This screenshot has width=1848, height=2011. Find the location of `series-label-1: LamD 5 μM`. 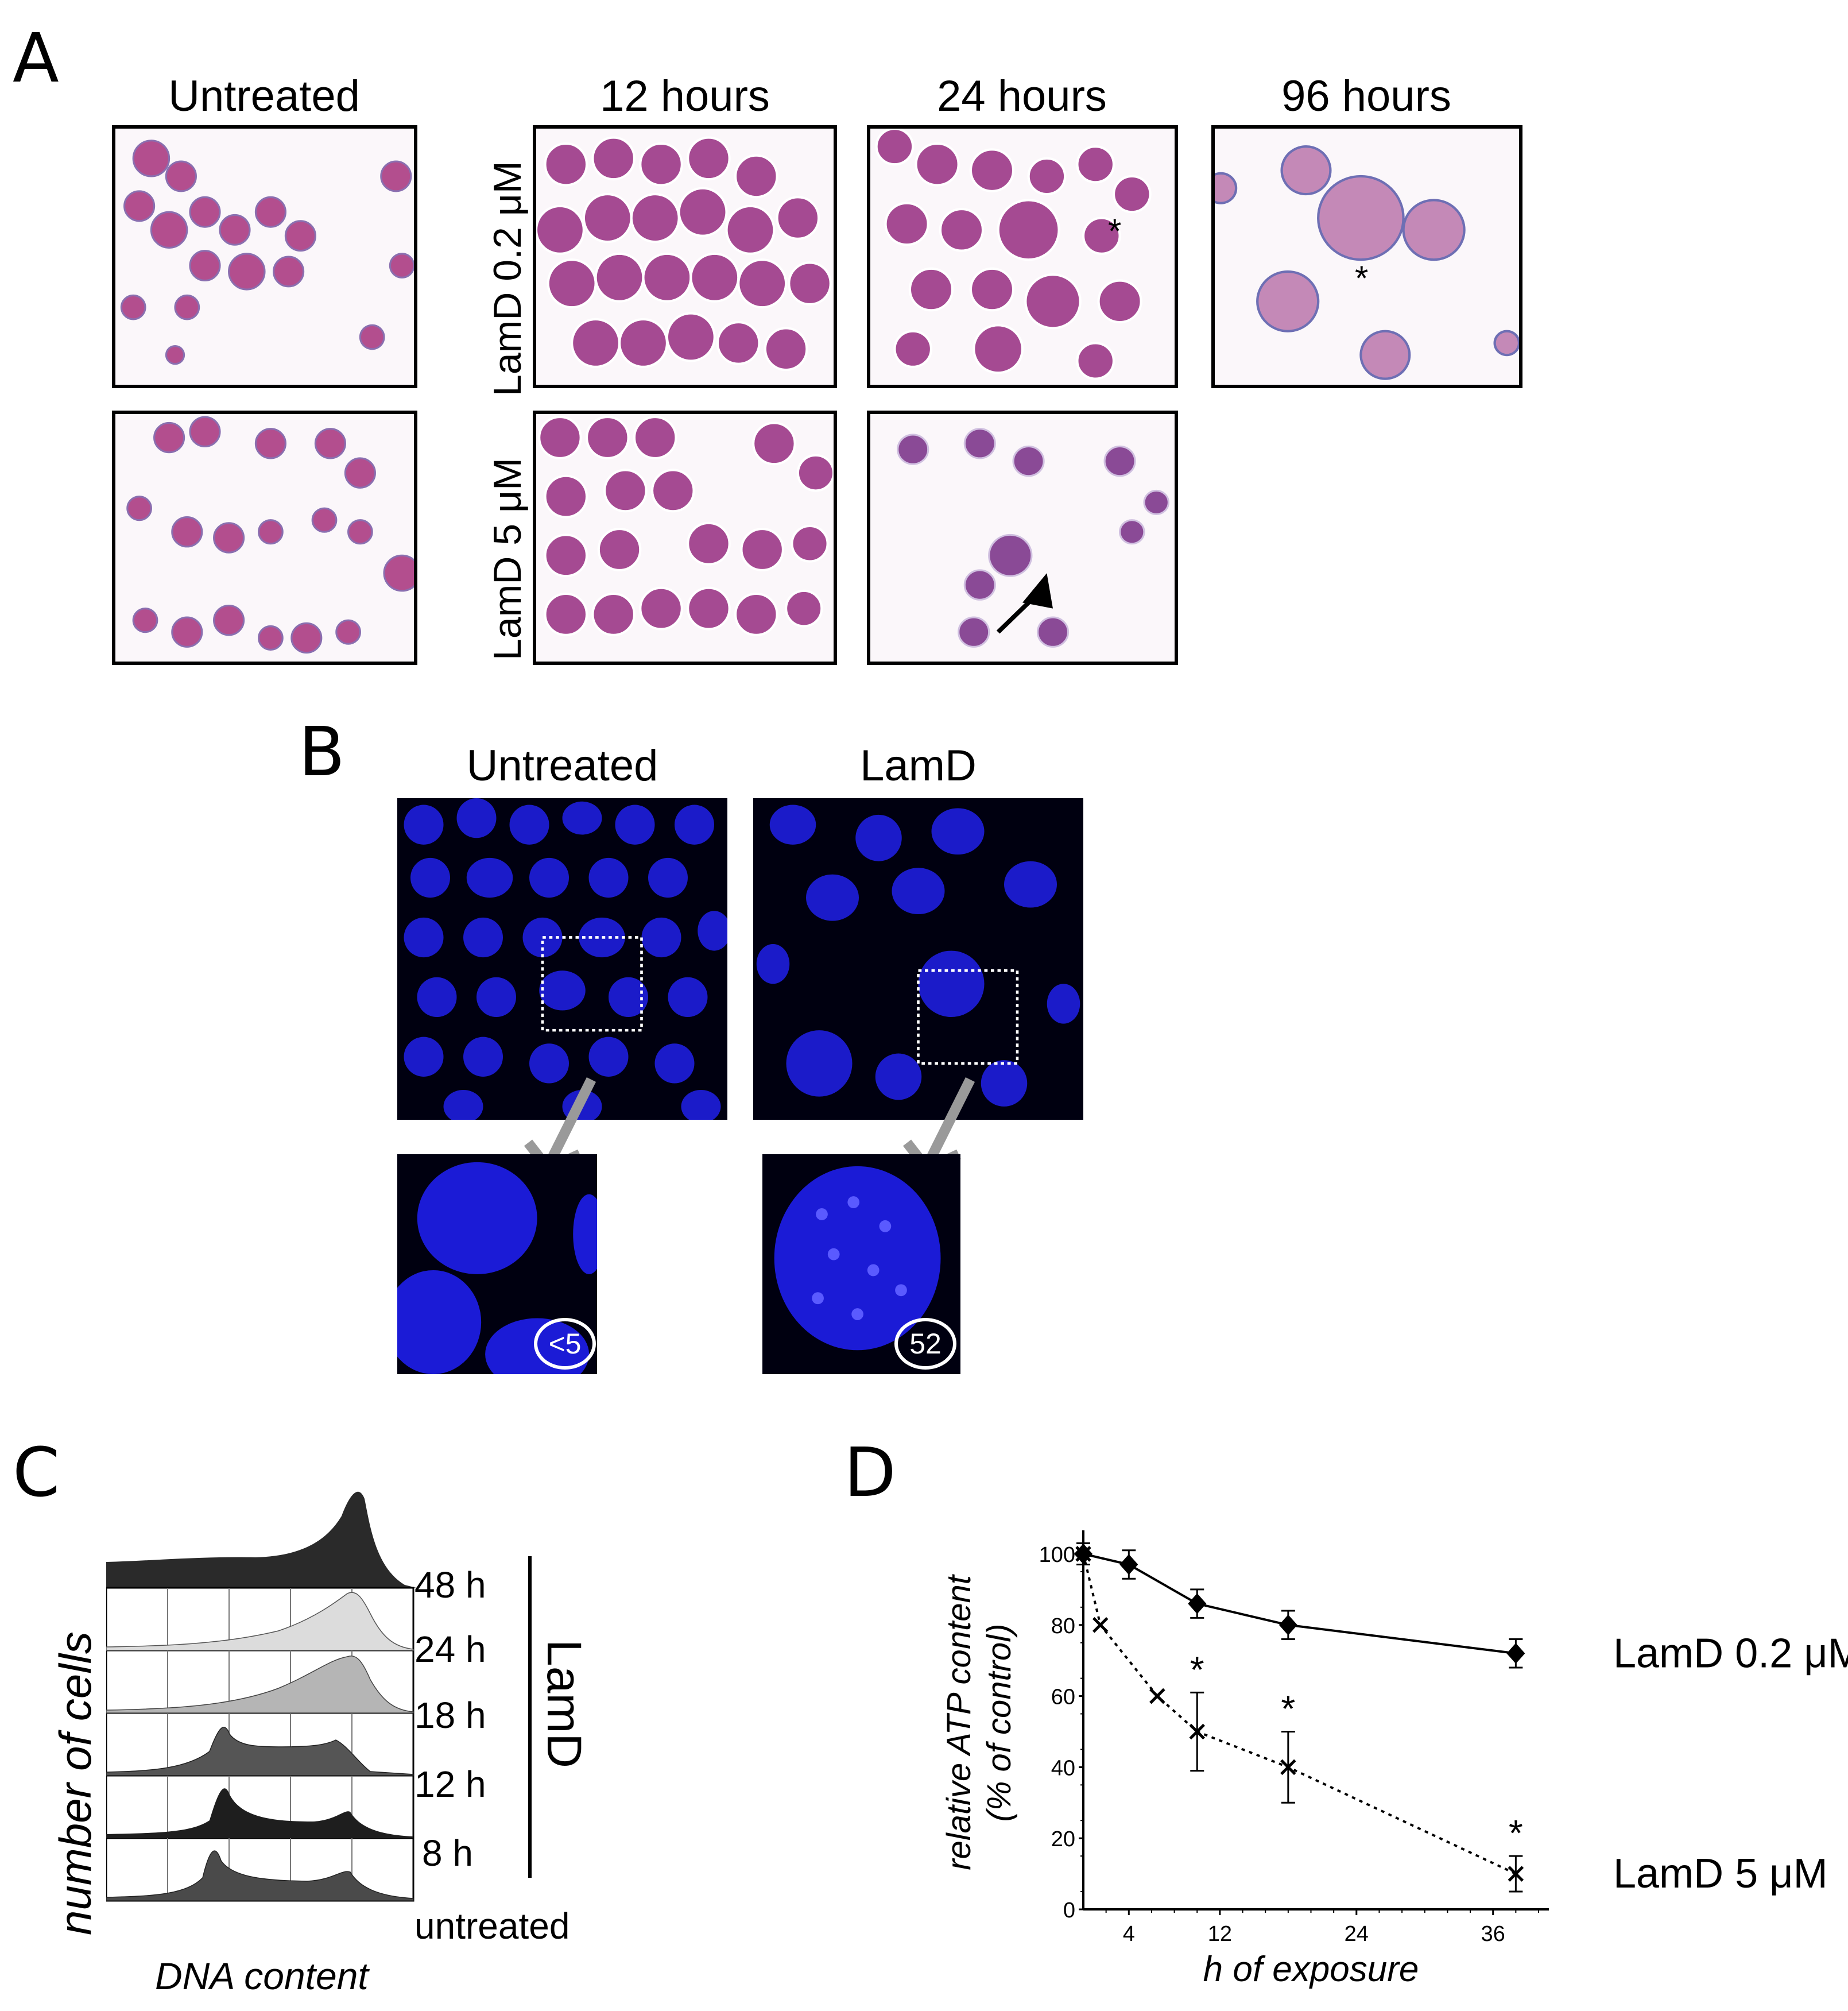

series-label-1: LamD 5 μM is located at coordinates (1720, 1874).